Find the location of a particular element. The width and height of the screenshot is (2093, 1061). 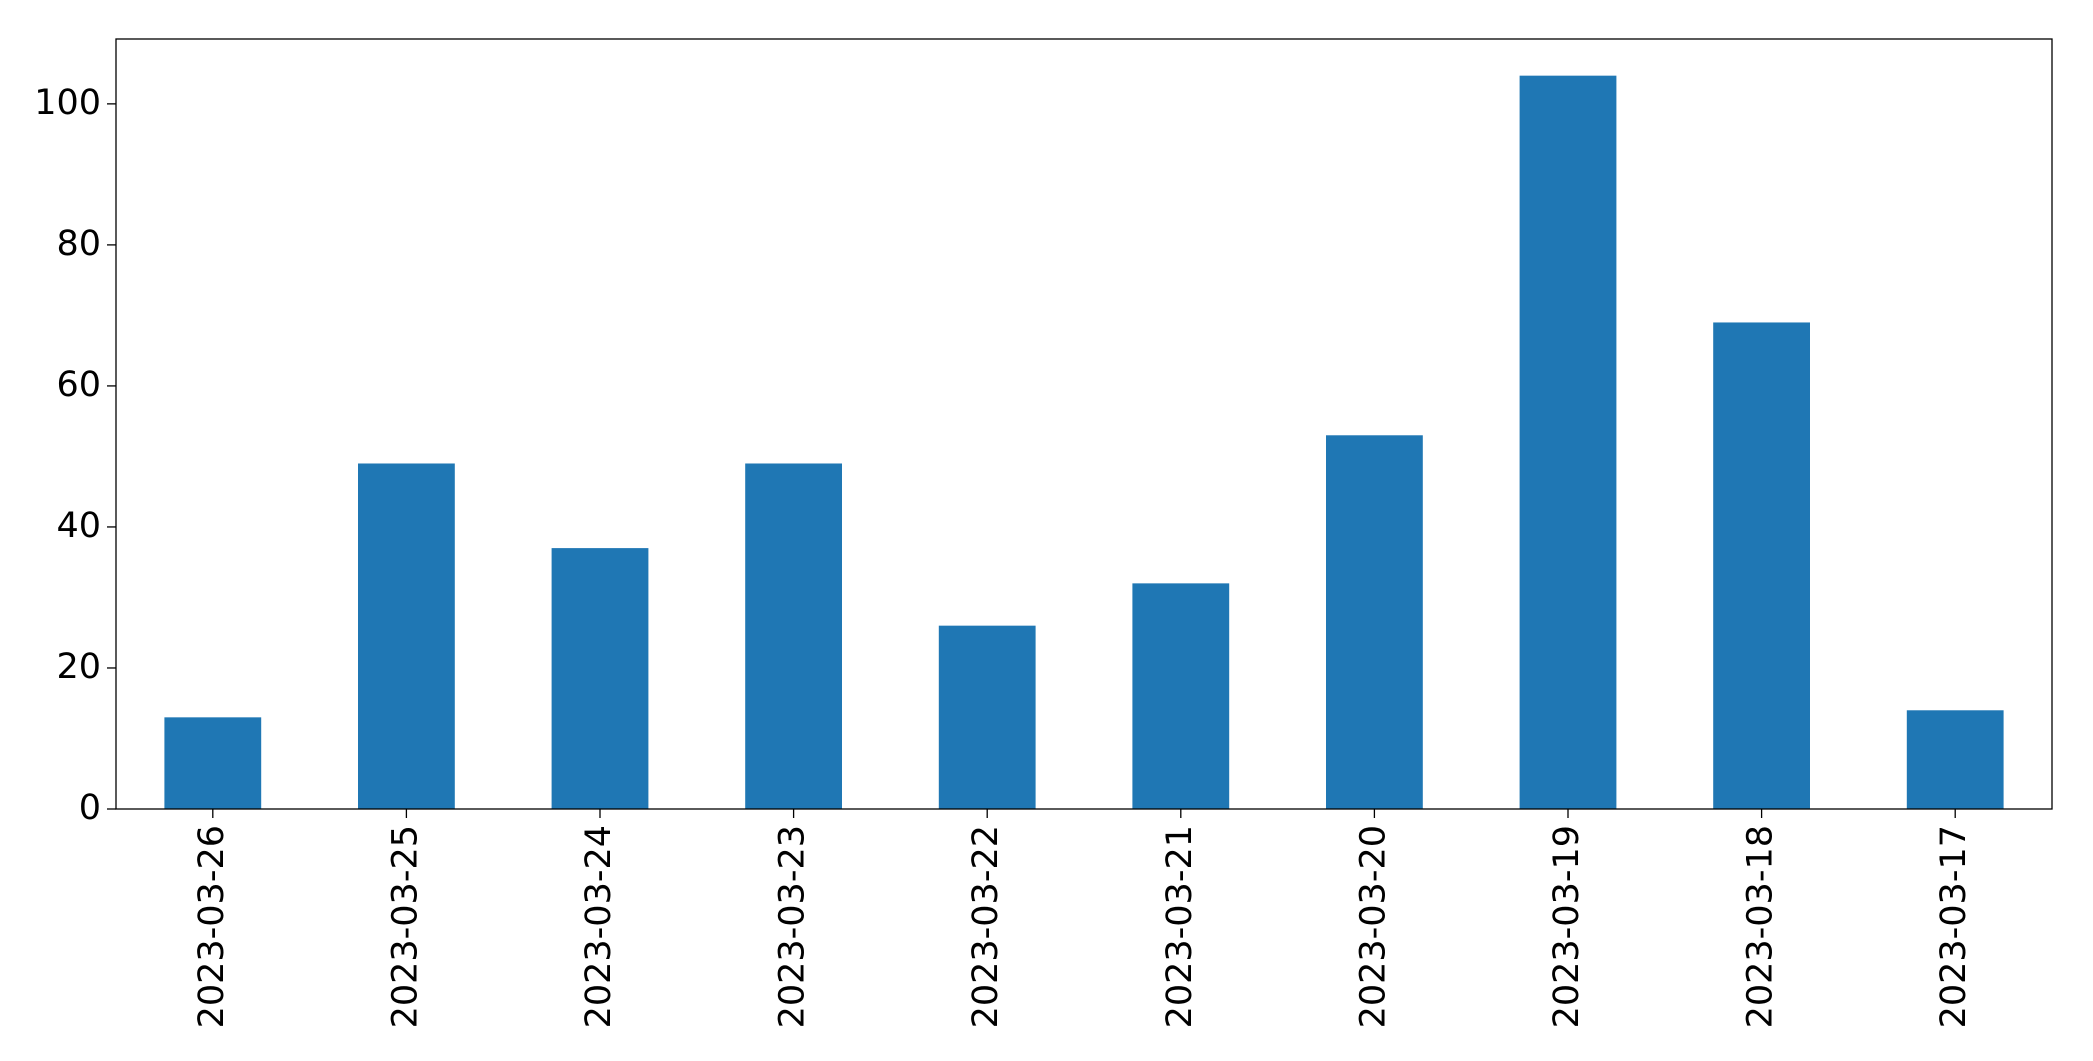

x-tick-label: 2023-03-25 is located at coordinates (405, 926).